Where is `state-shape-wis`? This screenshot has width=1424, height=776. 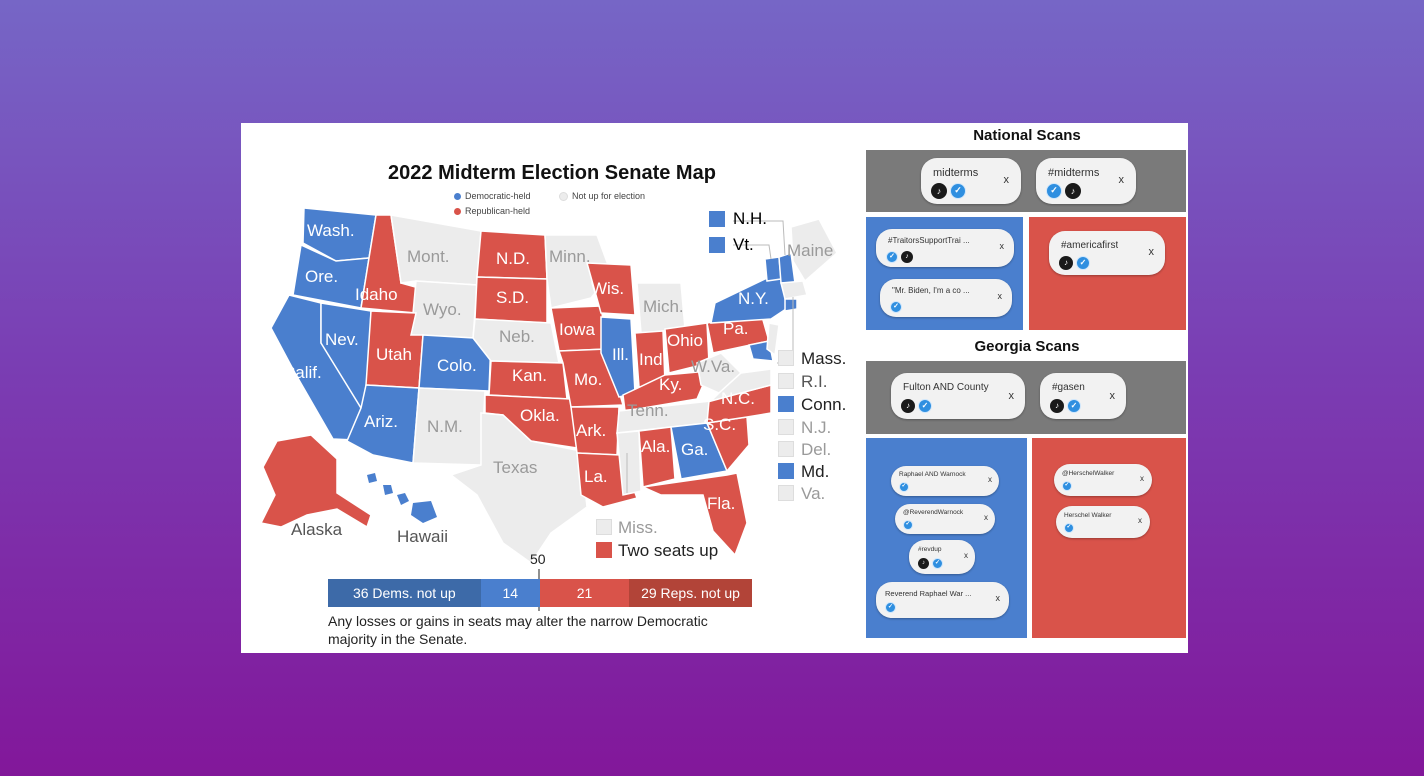
state-shape-wis is located at coordinates (610, 289).